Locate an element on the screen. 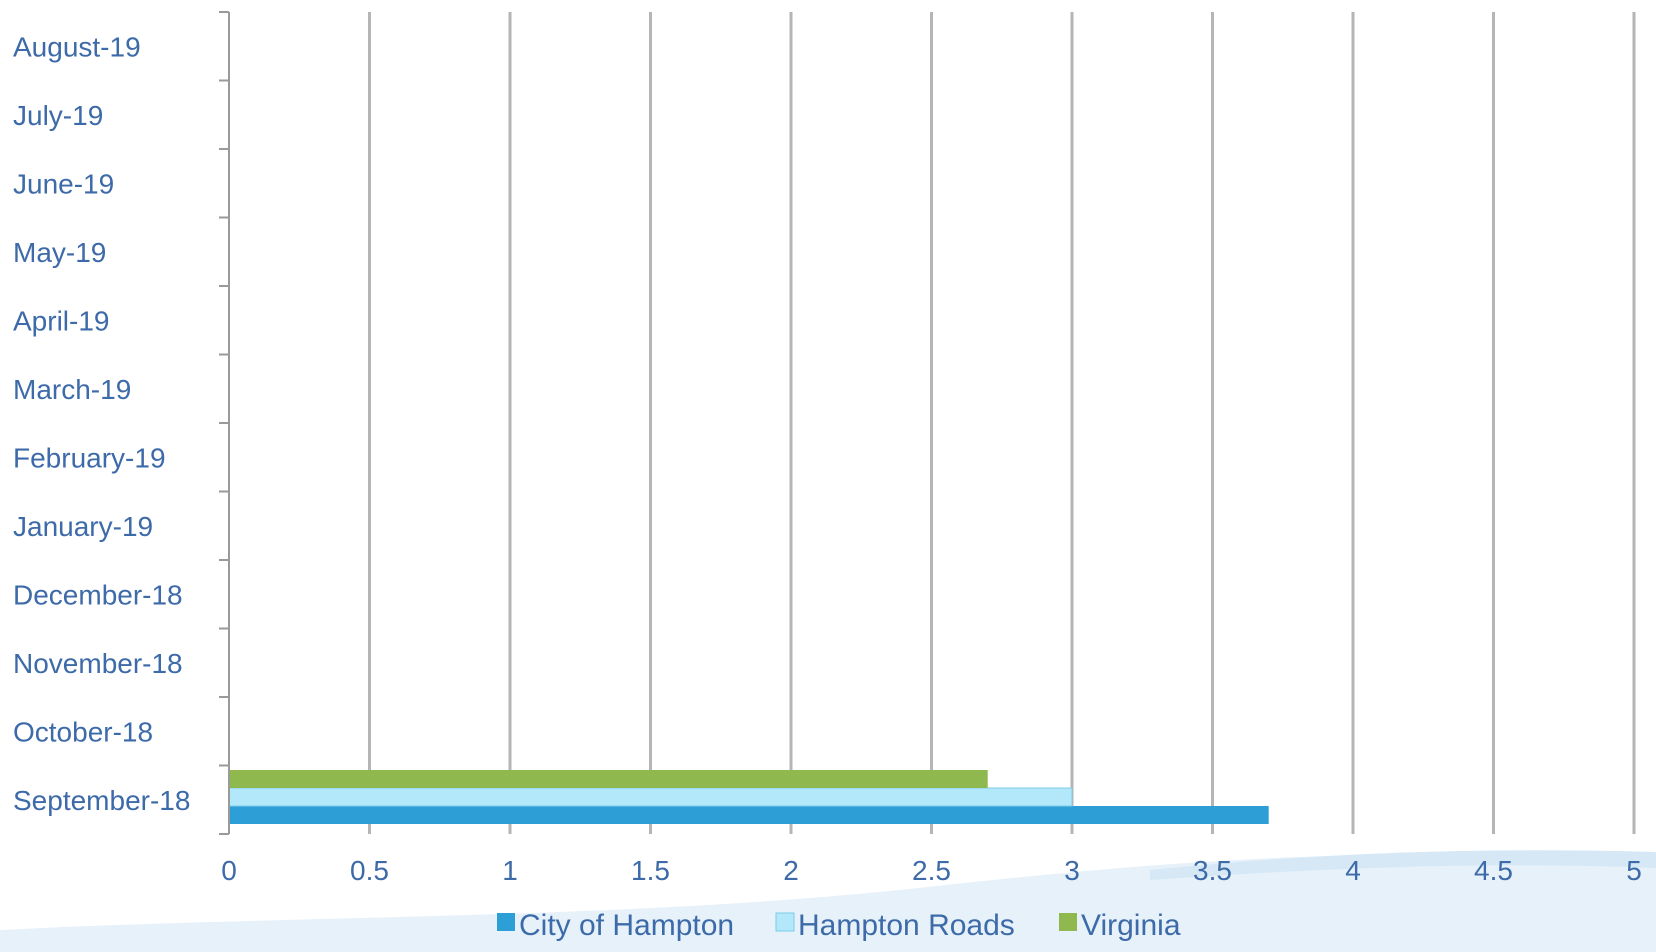 This screenshot has height=952, width=1656. category-label: July-19 is located at coordinates (58, 115).